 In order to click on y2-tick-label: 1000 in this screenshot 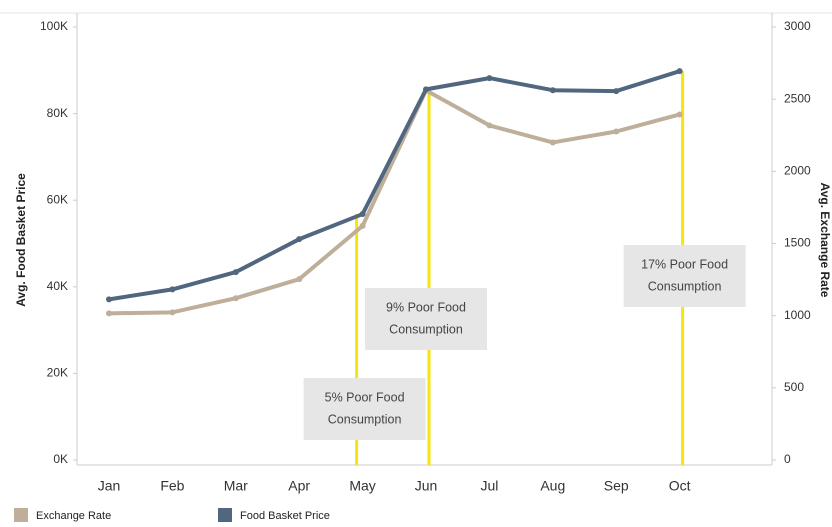, I will do `click(797, 315)`.